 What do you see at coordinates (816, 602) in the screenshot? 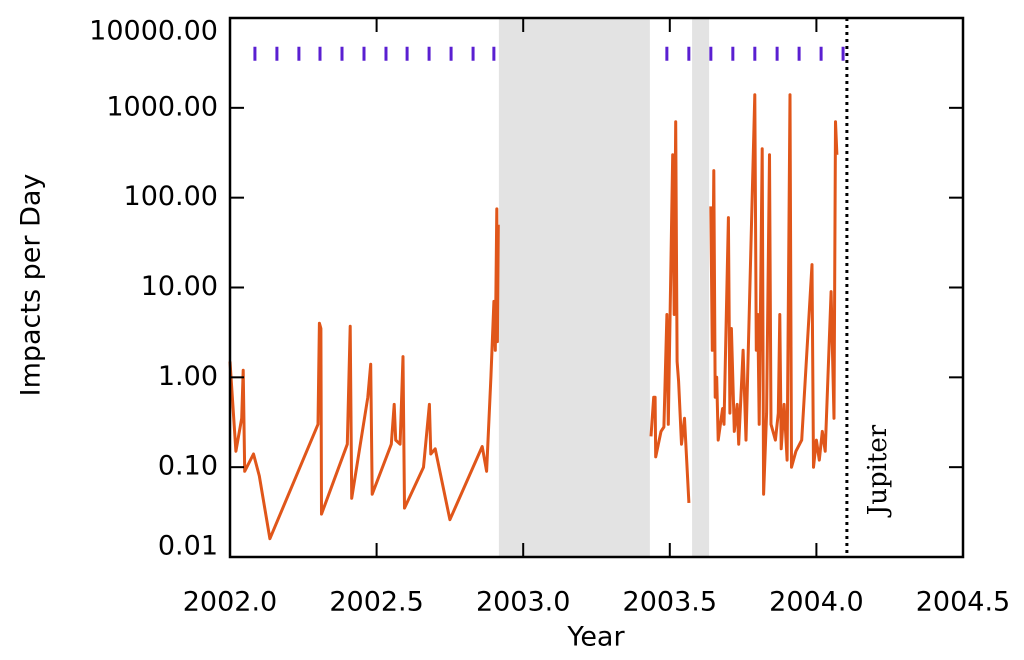
I see `x-tick-label: 2004.0` at bounding box center [816, 602].